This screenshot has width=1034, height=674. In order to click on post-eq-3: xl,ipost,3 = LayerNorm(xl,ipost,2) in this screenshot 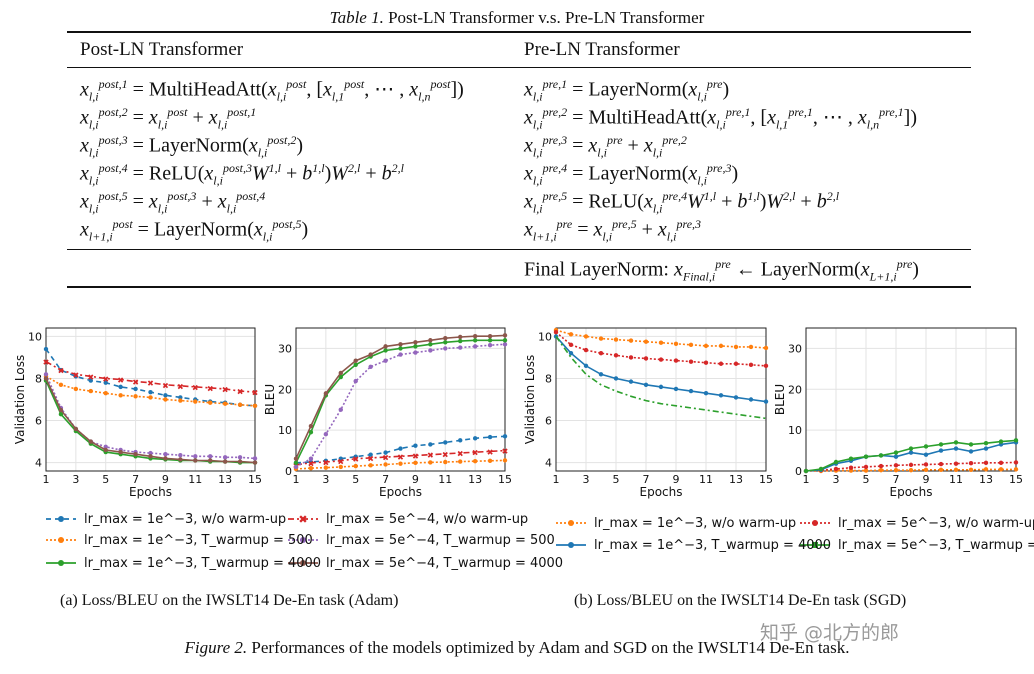, I will do `click(192, 146)`.